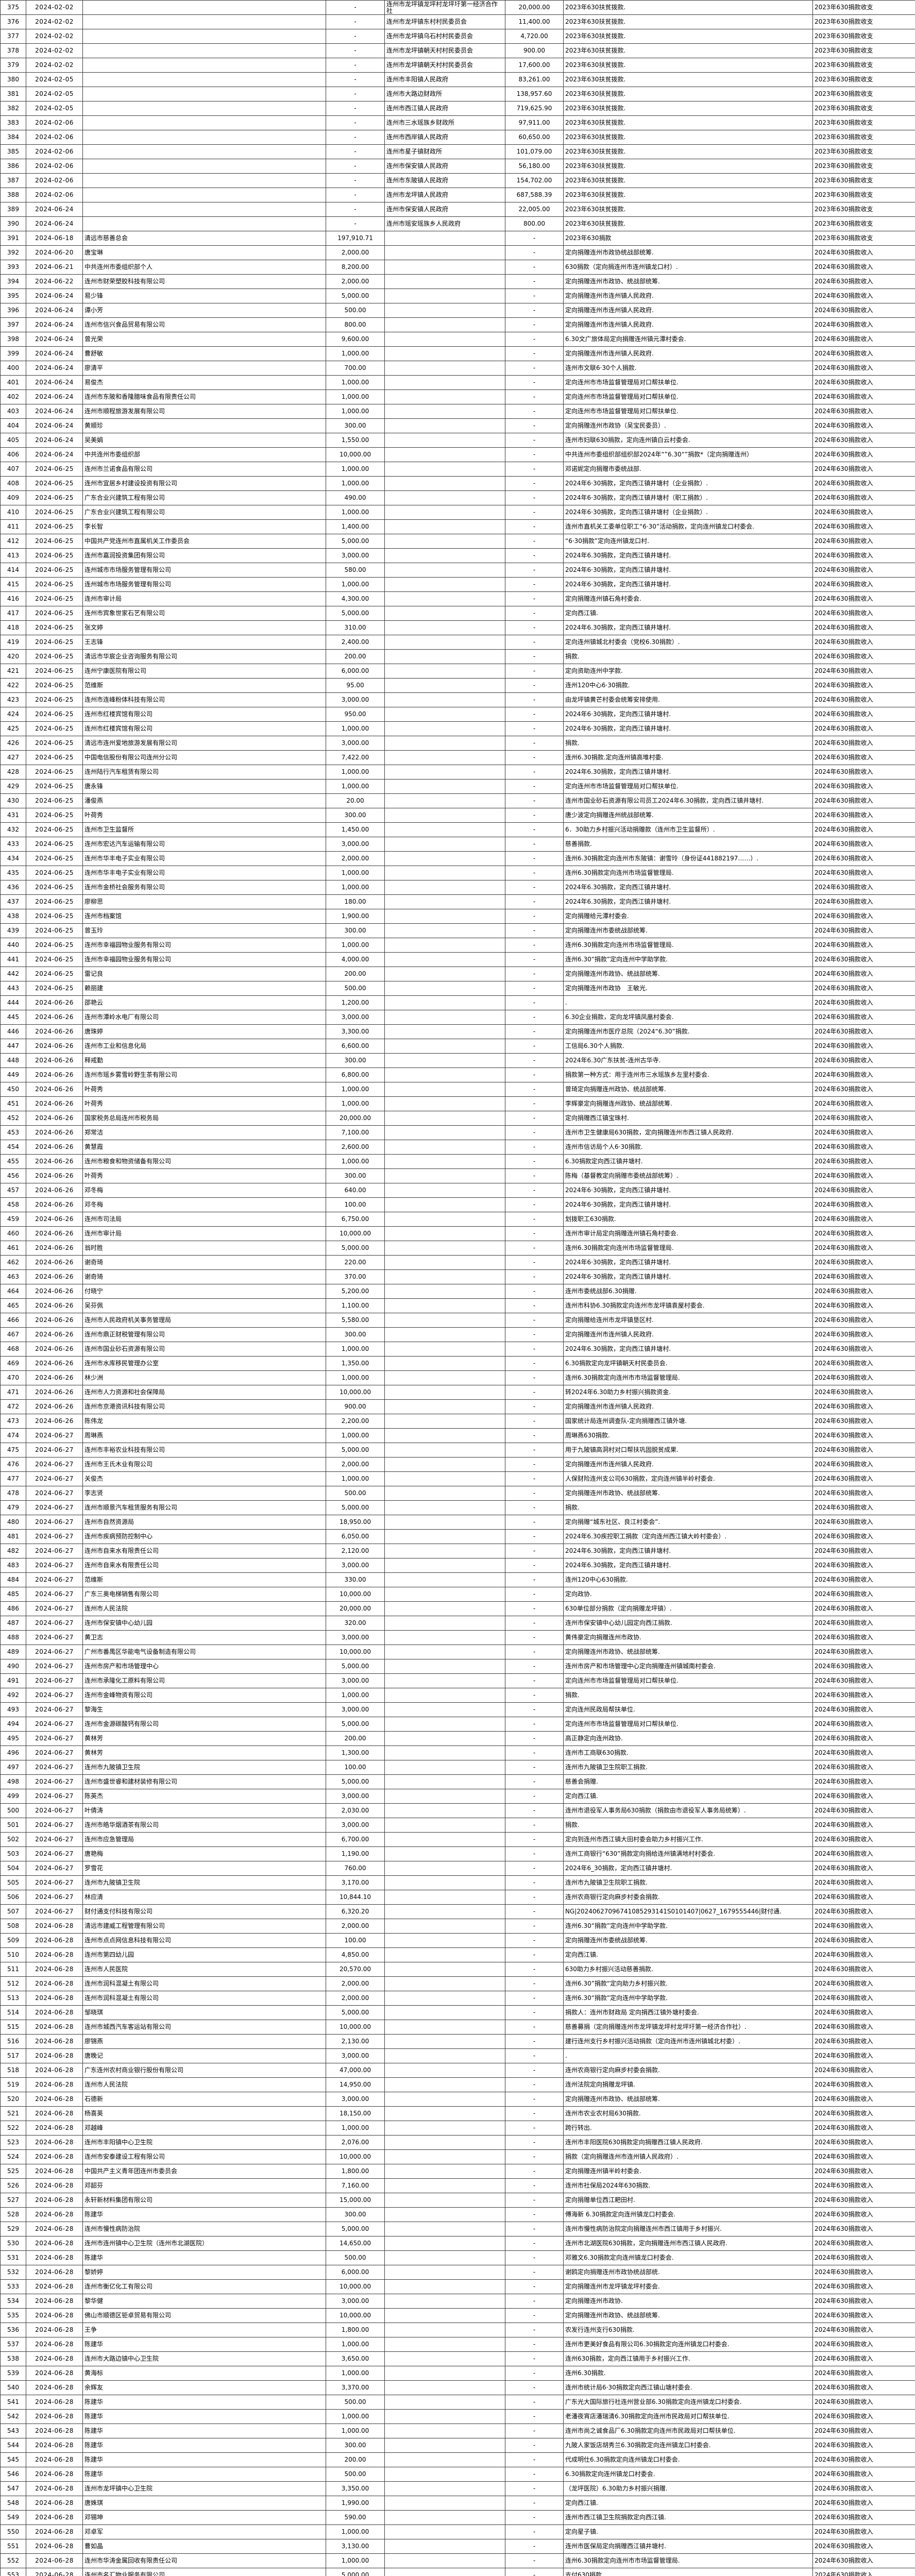  Describe the element at coordinates (204, 2171) in the screenshot. I see `cell-donor: 中国共产主义青年团连州市委员会` at that location.